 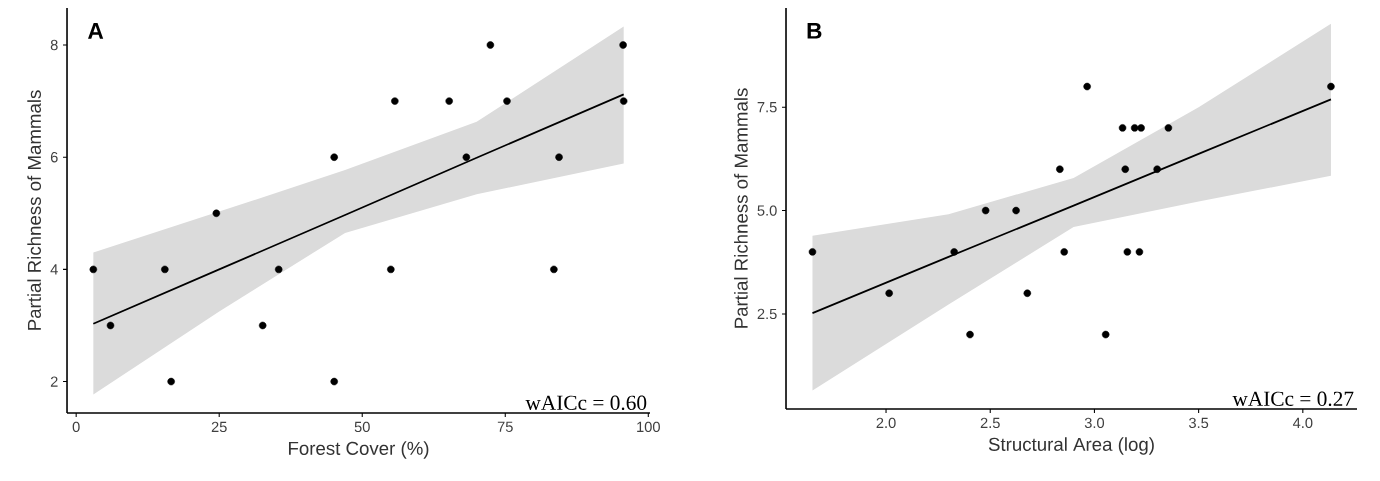 What do you see at coordinates (362, 427) in the screenshot?
I see `x-tick-label: 50` at bounding box center [362, 427].